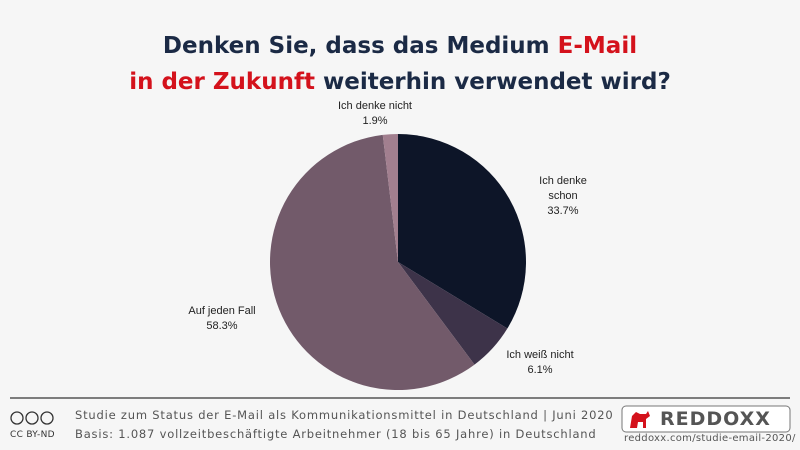  I want to click on brand-name: REDDOXX, so click(715, 419).